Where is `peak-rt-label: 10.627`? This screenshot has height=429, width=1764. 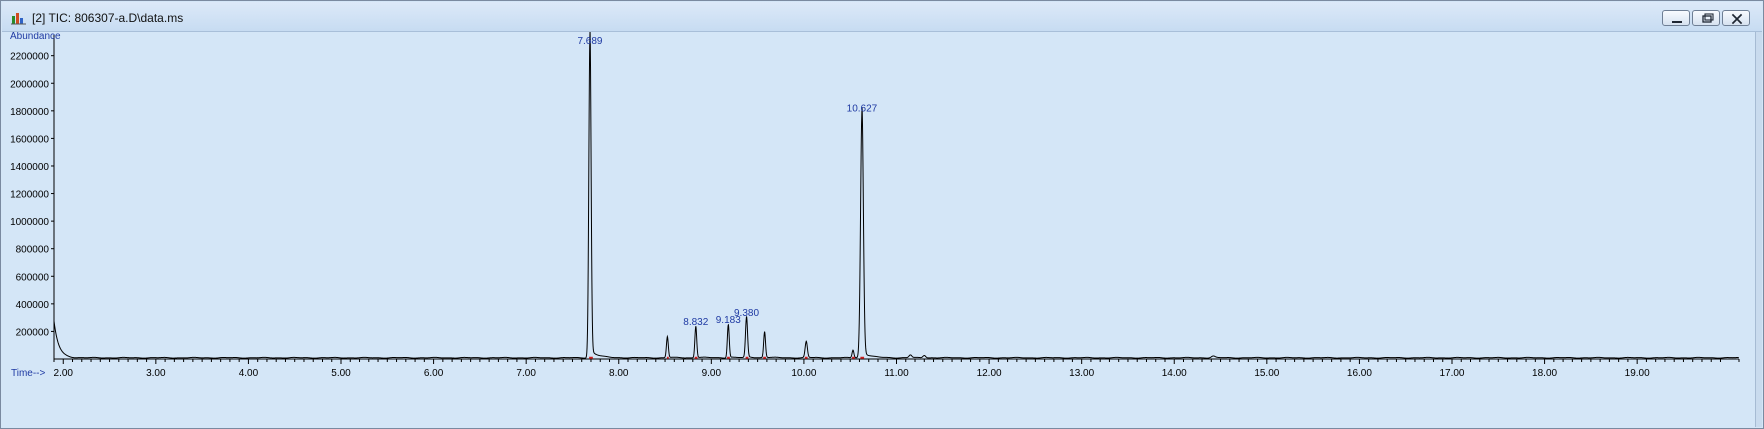
peak-rt-label: 10.627 is located at coordinates (862, 108).